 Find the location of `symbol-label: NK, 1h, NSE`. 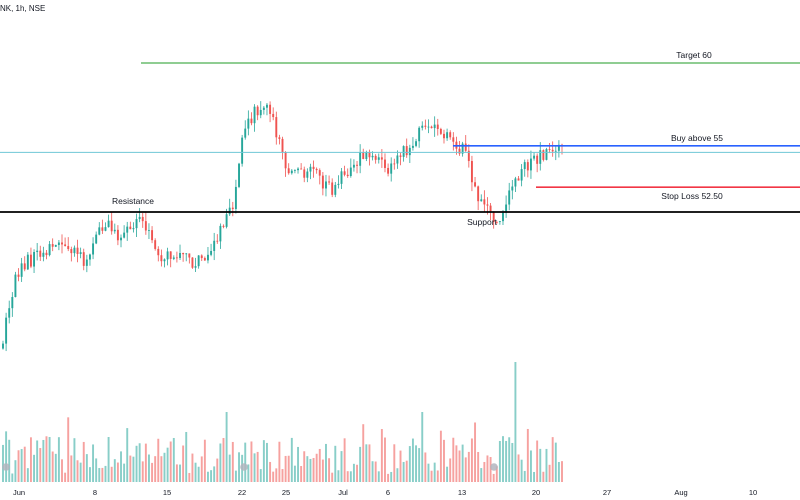

symbol-label: NK, 1h, NSE is located at coordinates (23, 8).